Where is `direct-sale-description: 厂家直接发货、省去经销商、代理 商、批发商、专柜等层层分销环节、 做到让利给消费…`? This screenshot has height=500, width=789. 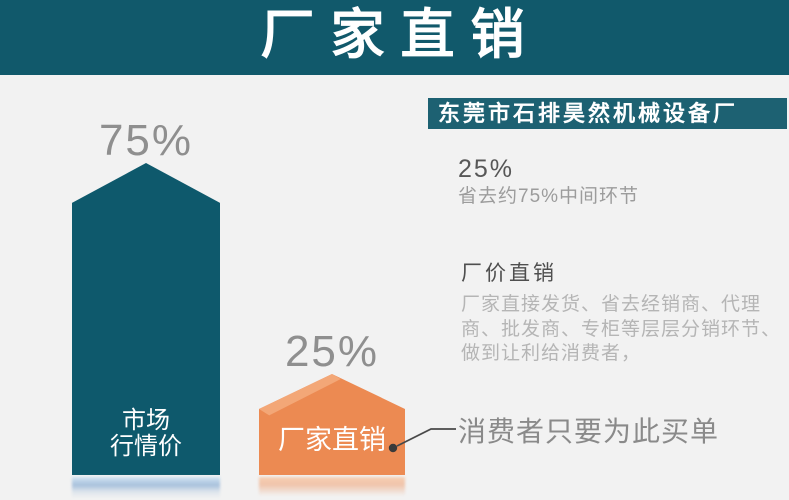
direct-sale-description: 厂家直接发货、省去经销商、代理 商、批发商、专柜等层层分销环节、 做到让利给消费… is located at coordinates (621, 329).